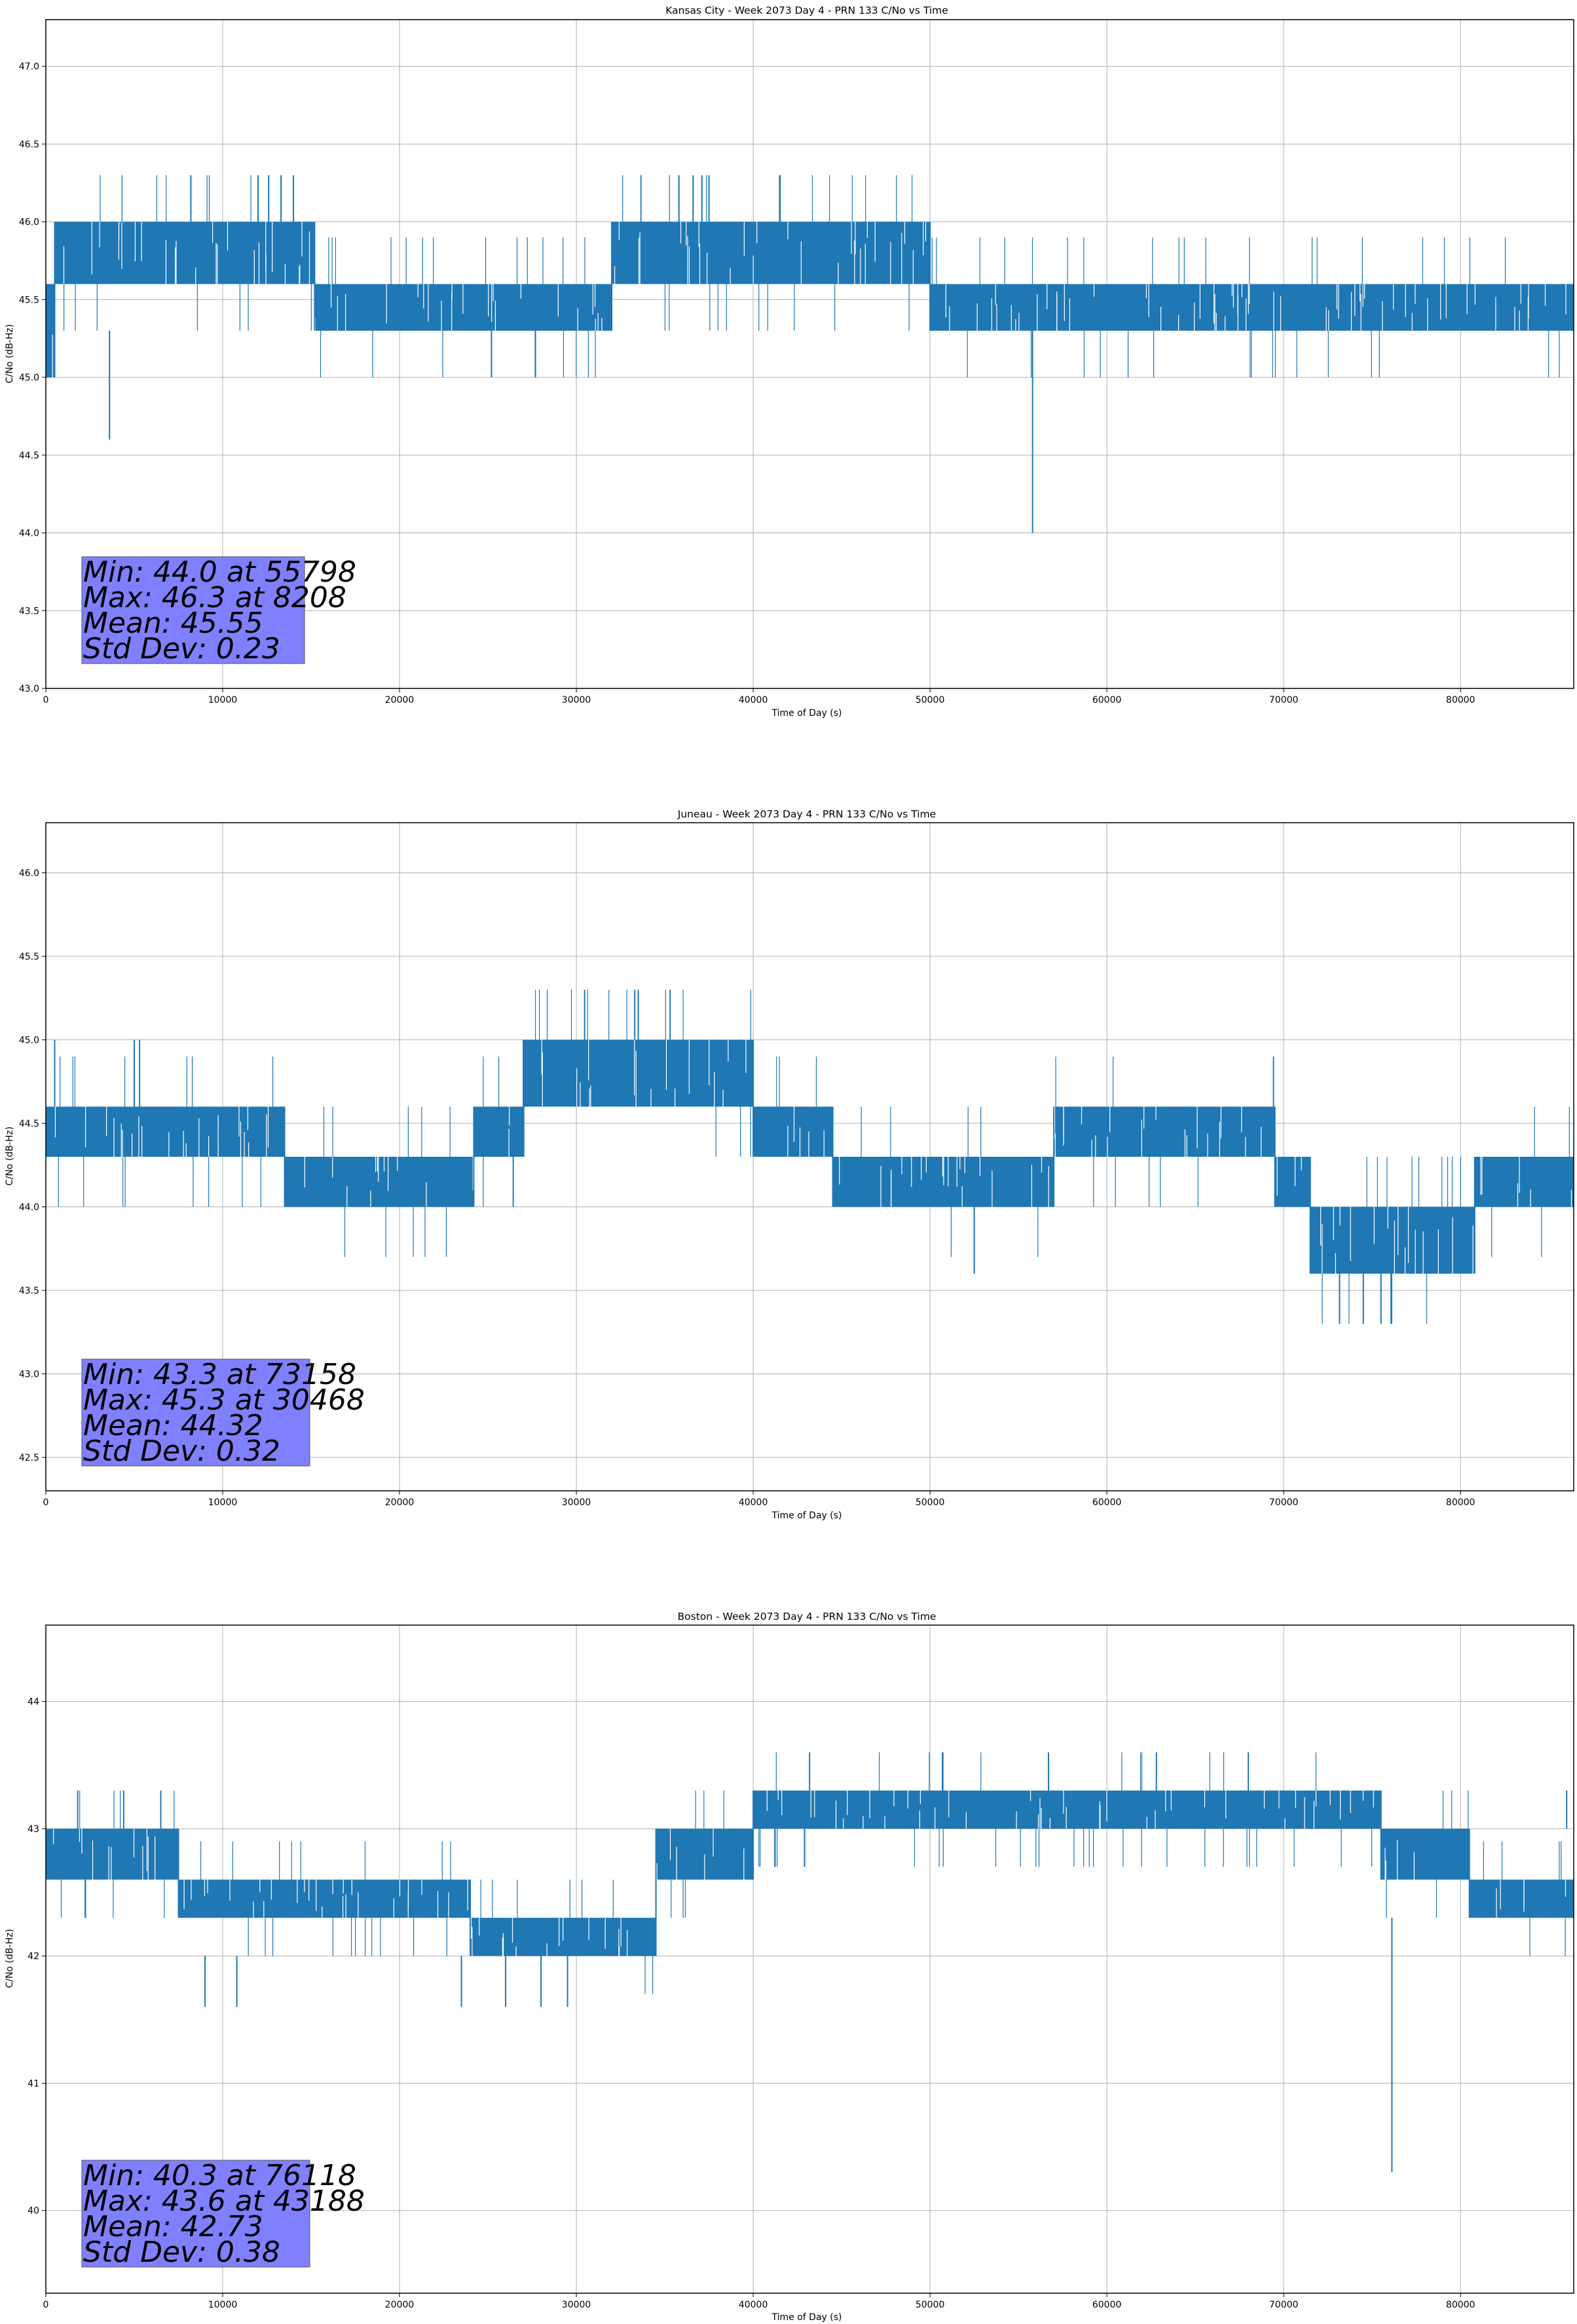 This screenshot has width=1577, height=2324. I want to click on x-tick-label: 40000, so click(753, 1502).